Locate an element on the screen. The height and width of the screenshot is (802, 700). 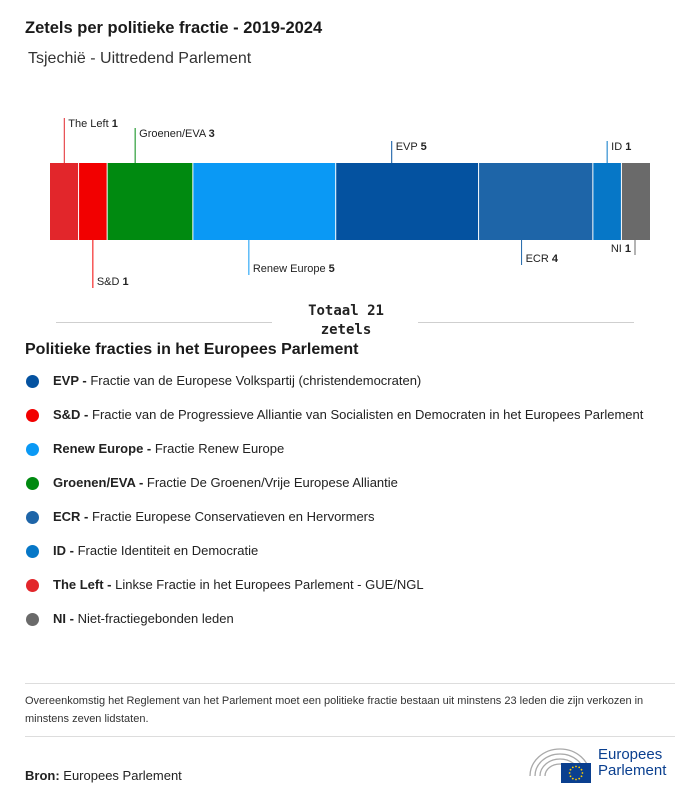
ep-logo: Europees Parlement is located at coordinates (603, 765).